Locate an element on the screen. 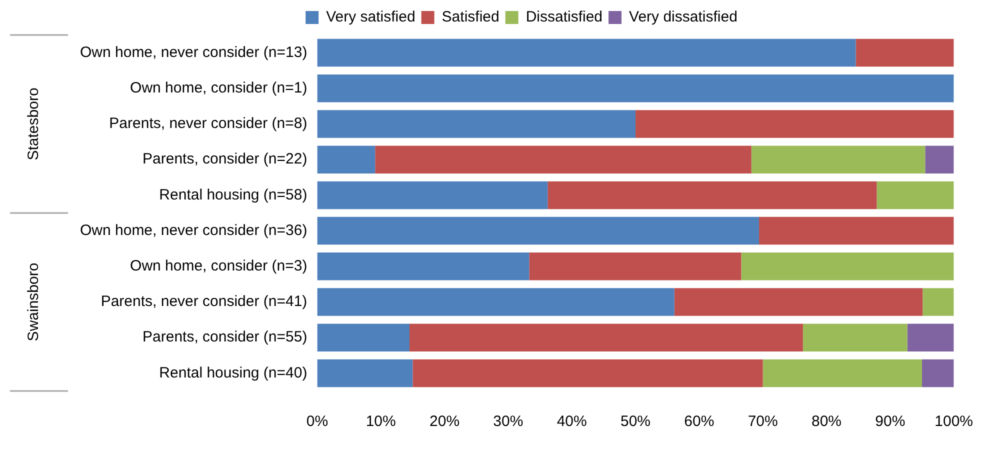 The image size is (995, 457). x-tick-label: 0% is located at coordinates (317, 421).